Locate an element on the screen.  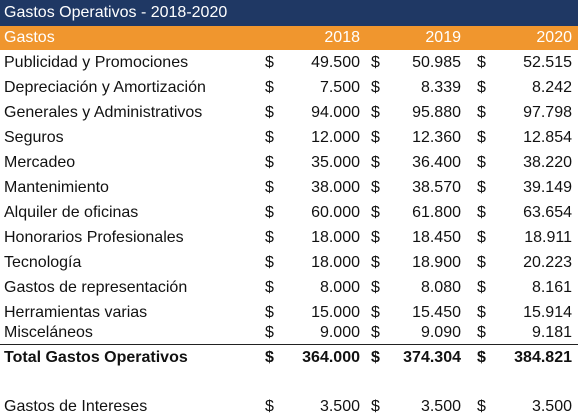
row-label: Tecnología is located at coordinates (43, 262).